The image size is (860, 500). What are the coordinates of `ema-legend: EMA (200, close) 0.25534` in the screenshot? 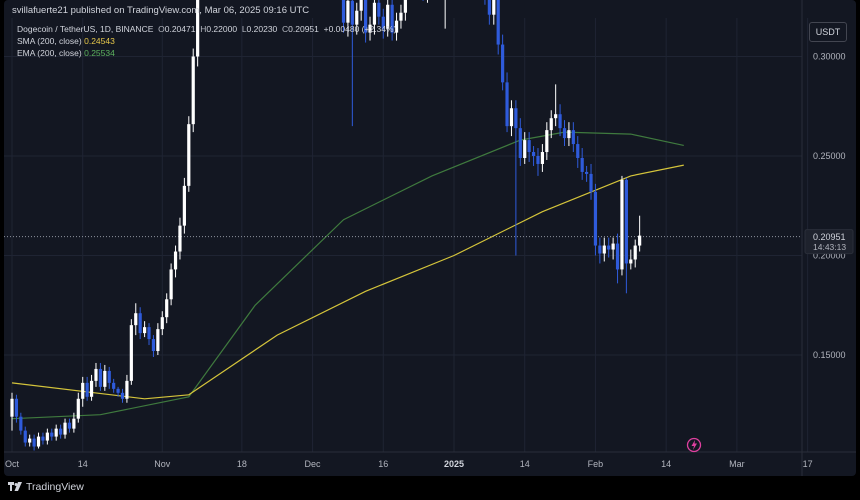 It's located at (66, 53).